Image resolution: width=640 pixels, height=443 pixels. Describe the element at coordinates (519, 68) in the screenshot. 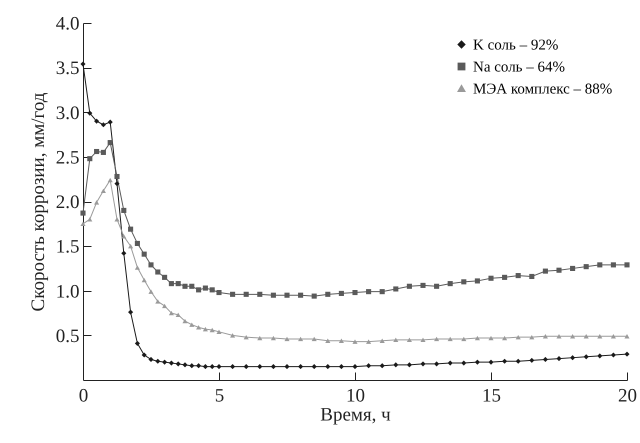

I see `legend-label: Na соль – 64%` at that location.